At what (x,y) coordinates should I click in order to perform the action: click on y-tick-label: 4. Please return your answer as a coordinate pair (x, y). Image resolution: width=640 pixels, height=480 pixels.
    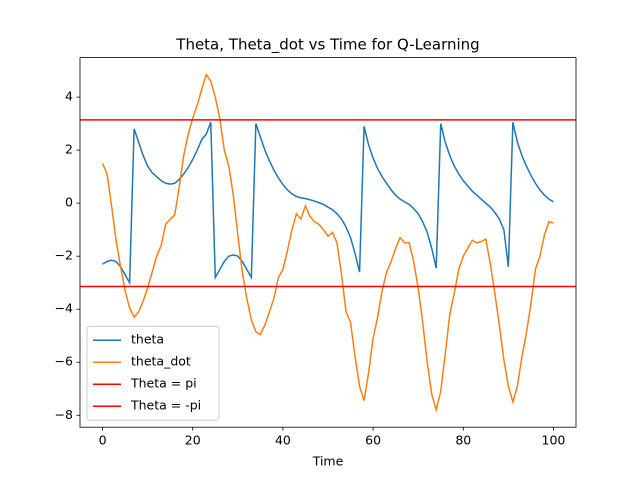
    Looking at the image, I should click on (69, 96).